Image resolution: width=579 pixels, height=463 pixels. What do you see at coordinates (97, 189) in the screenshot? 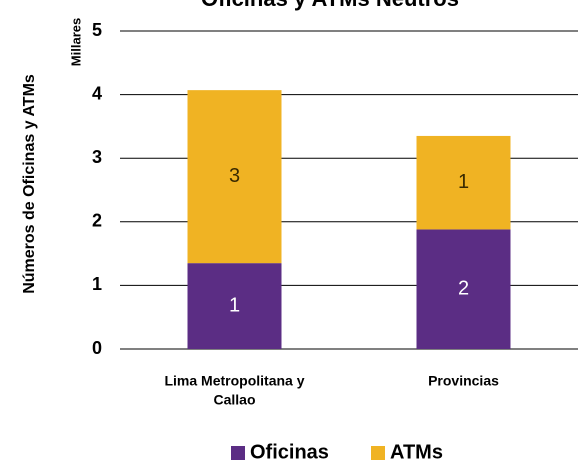
I see `y-axis-ticks: 0 1 2 3 4 5` at bounding box center [97, 189].